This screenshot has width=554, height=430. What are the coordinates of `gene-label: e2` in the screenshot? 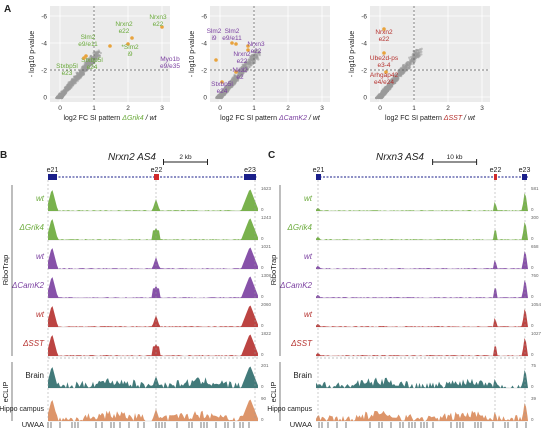 It's located at (240, 77).